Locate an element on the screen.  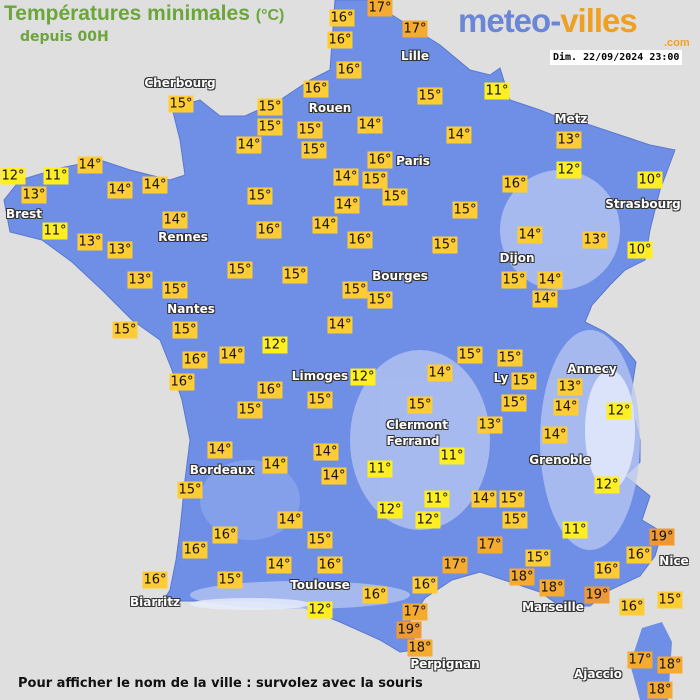
logo-suffix: .com is located at coordinates (677, 43).